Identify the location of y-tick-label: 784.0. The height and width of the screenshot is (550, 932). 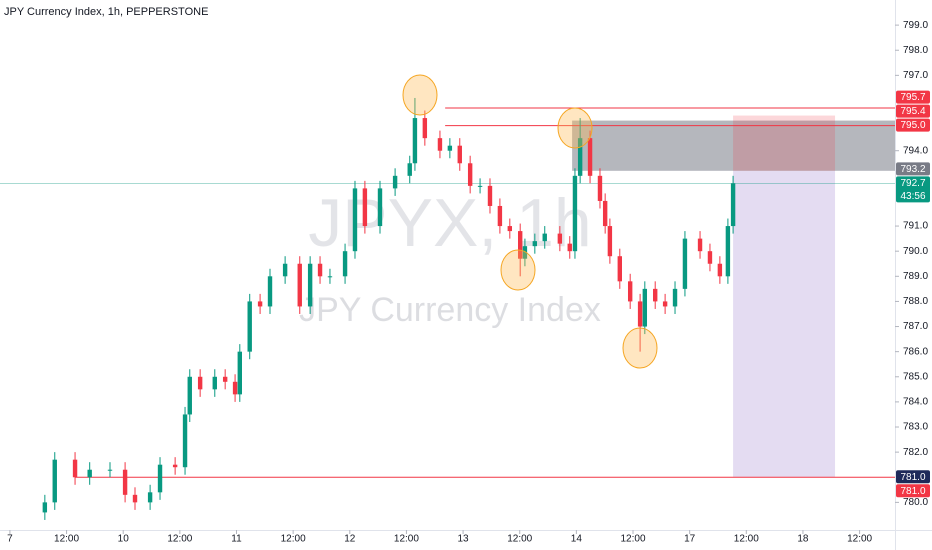
(915, 402).